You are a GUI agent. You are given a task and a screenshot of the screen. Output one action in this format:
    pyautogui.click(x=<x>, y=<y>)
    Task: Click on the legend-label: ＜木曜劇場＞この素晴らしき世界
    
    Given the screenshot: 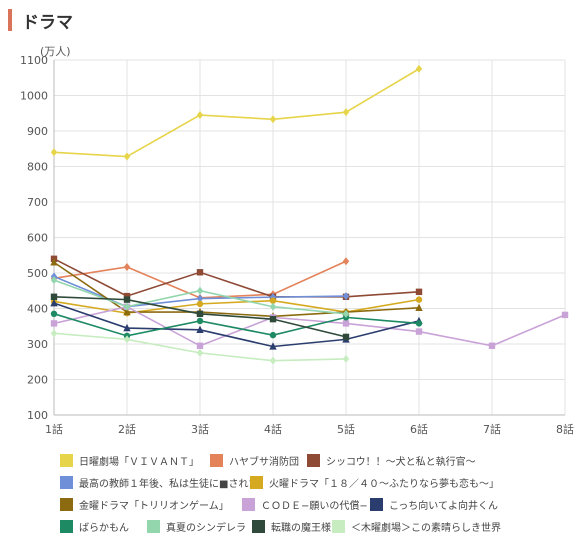 What is the action you would take?
    pyautogui.click(x=426, y=528)
    